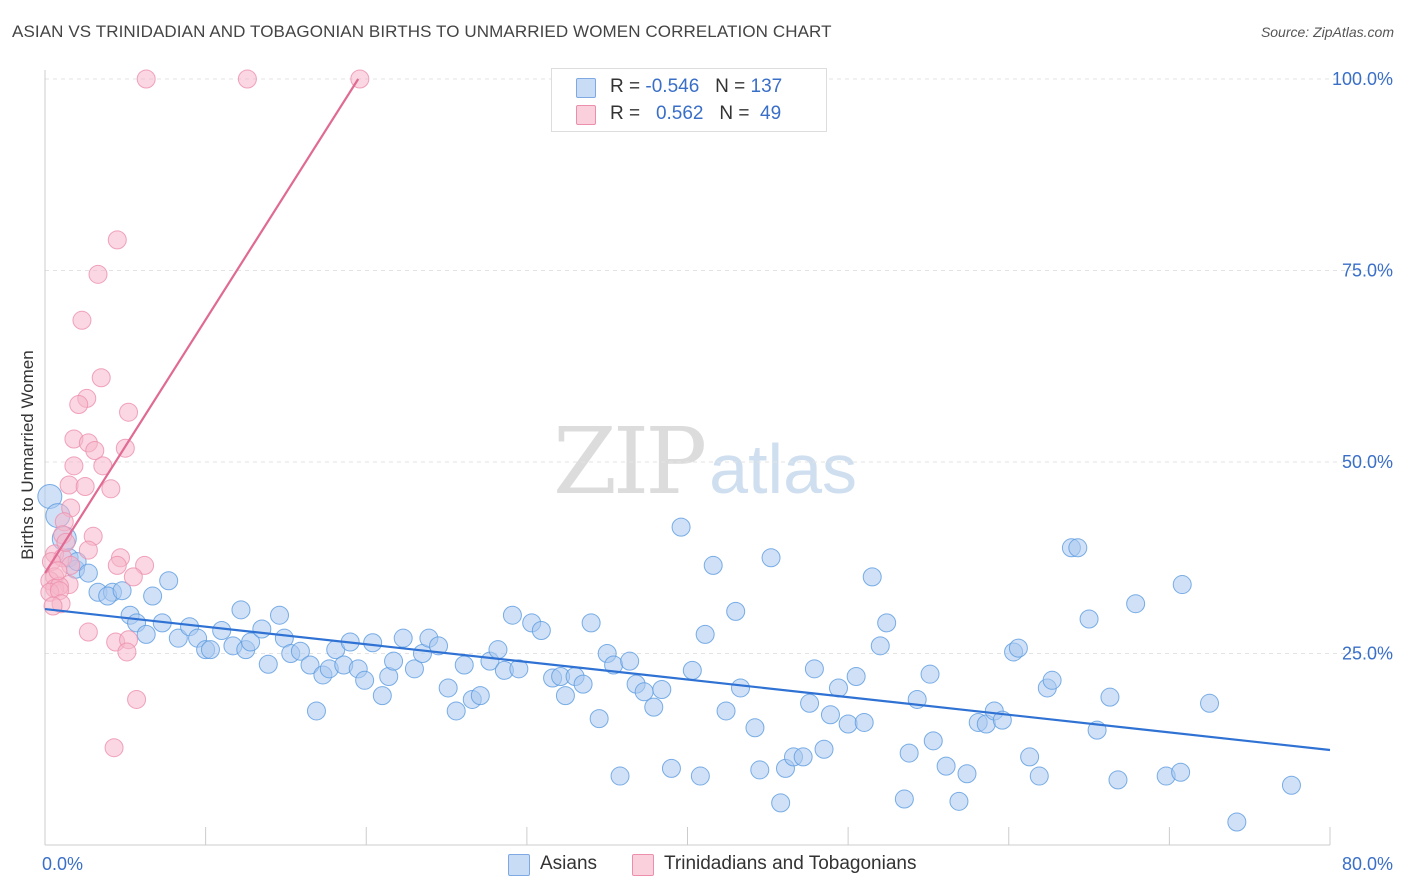  Describe the element at coordinates (1367, 271) in the screenshot. I see `y-tick-label: 75.0%` at that location.